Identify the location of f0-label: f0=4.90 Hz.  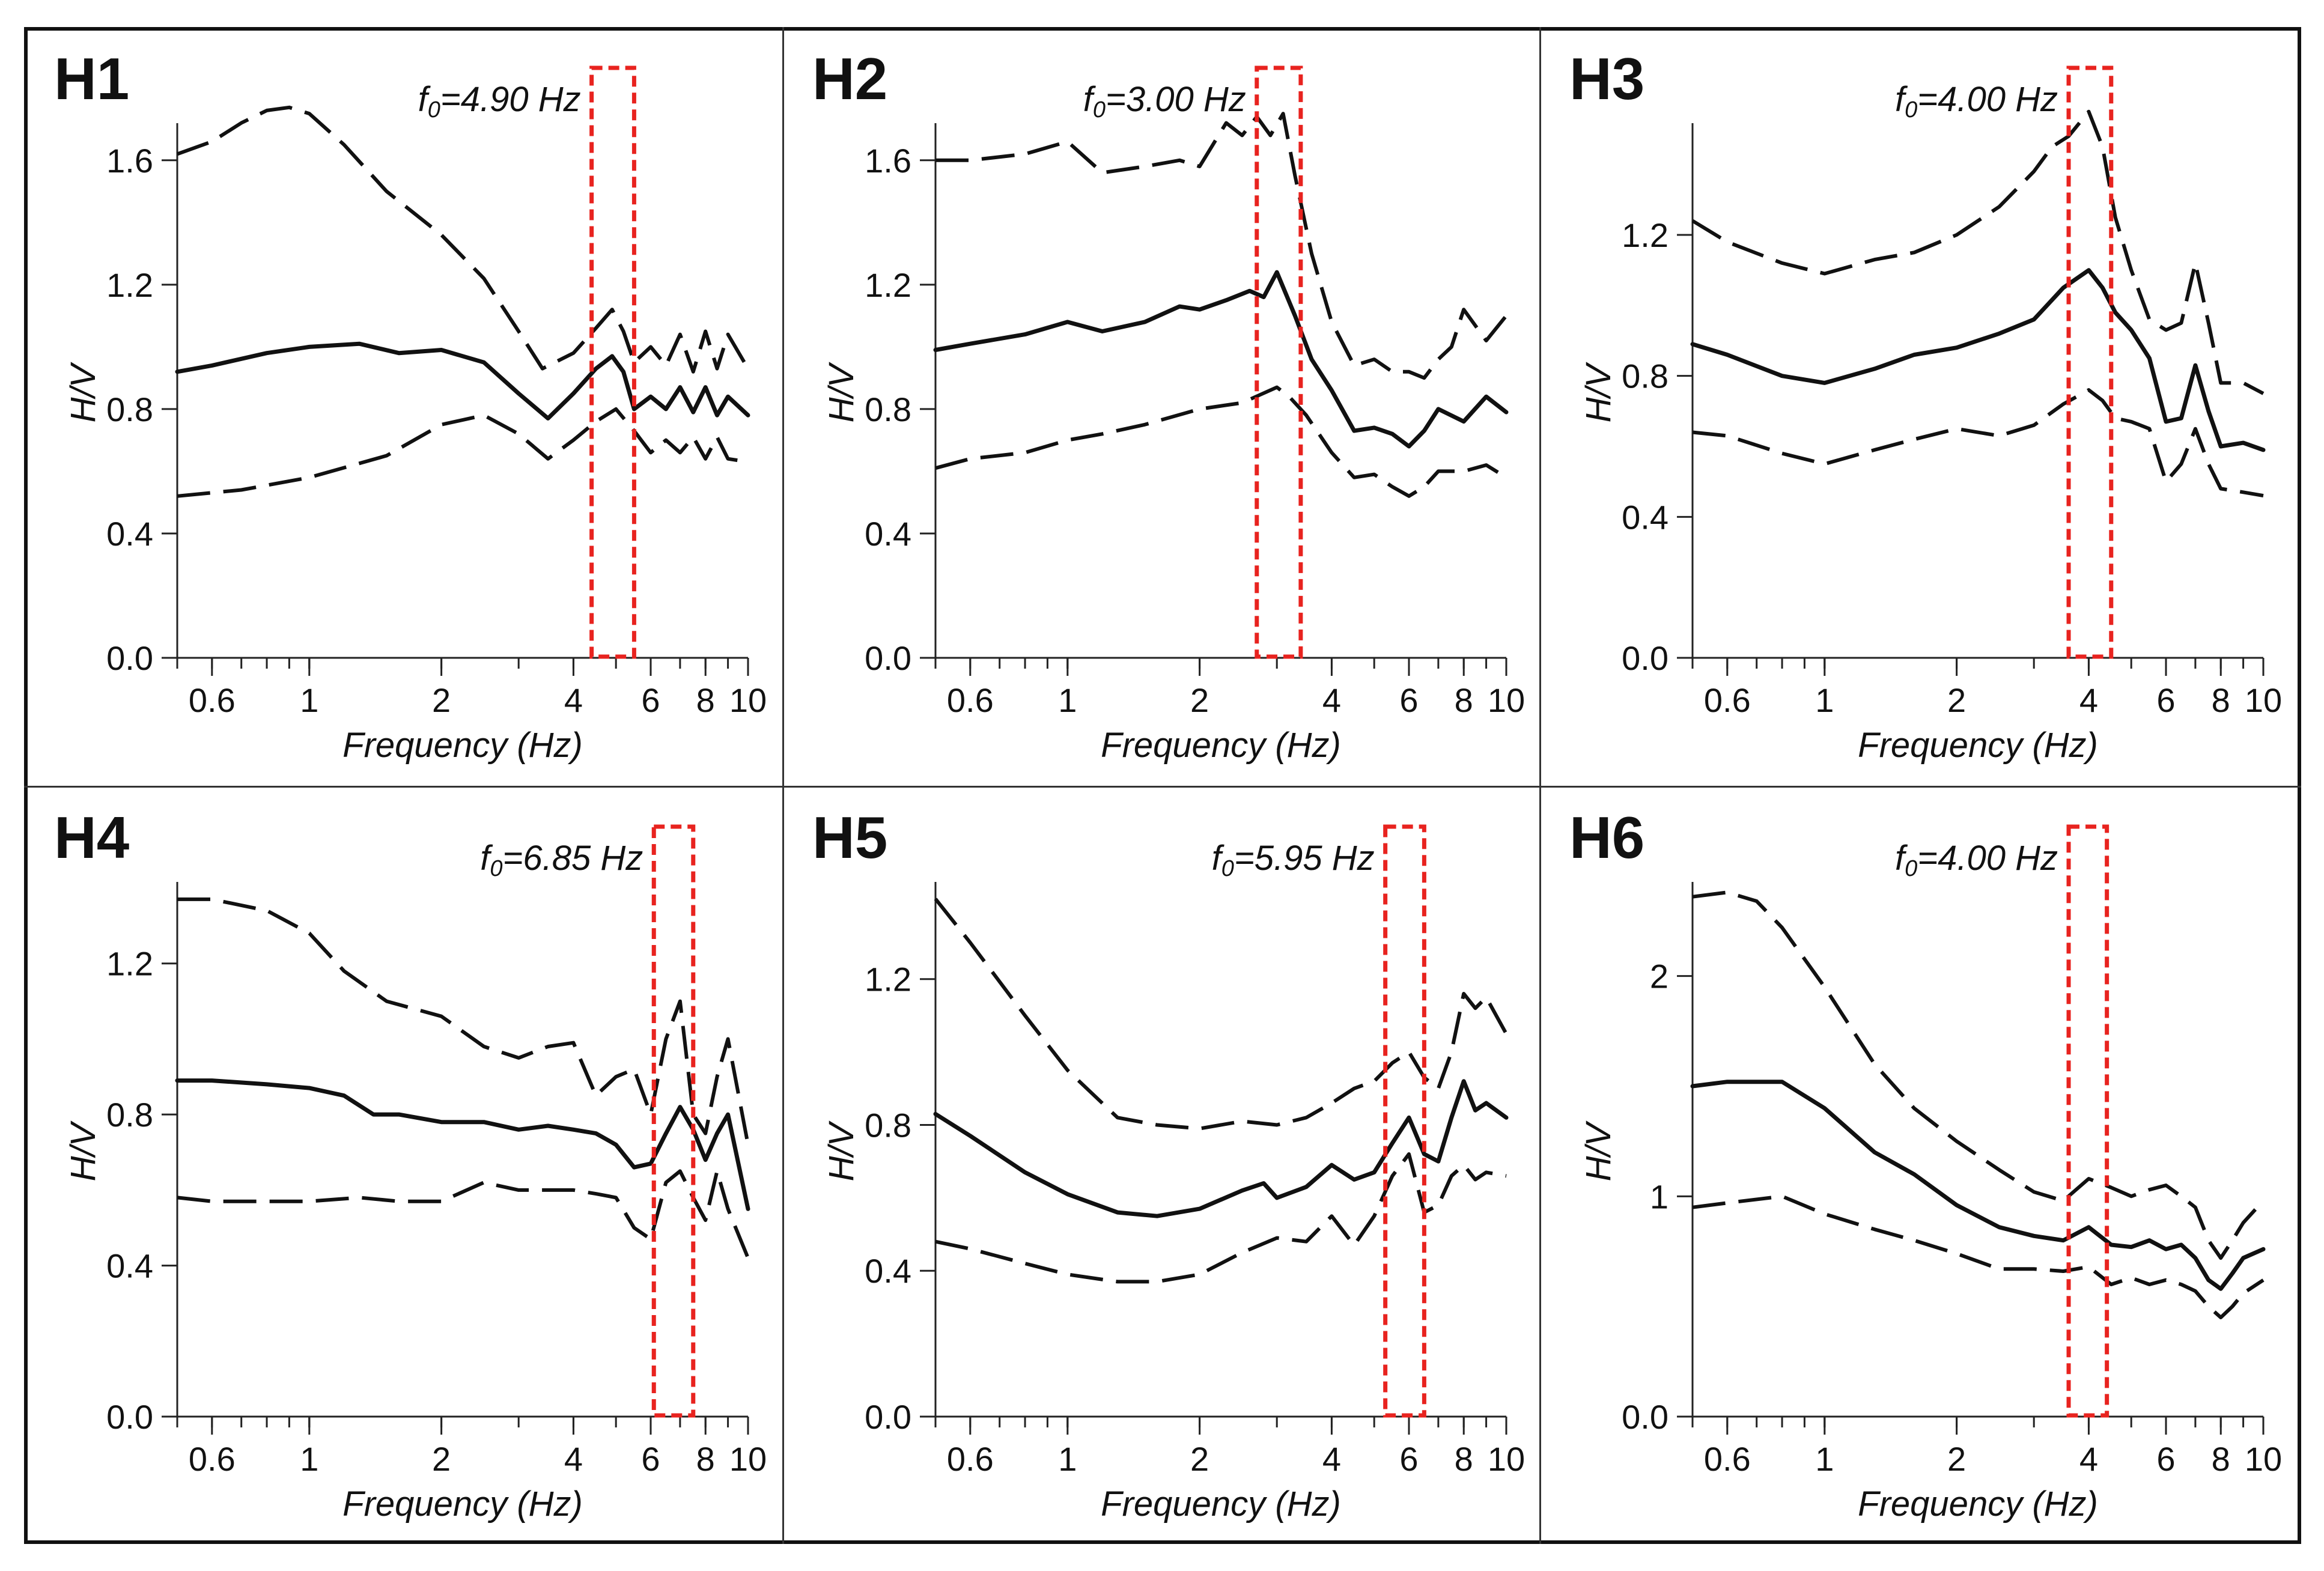
(500, 101).